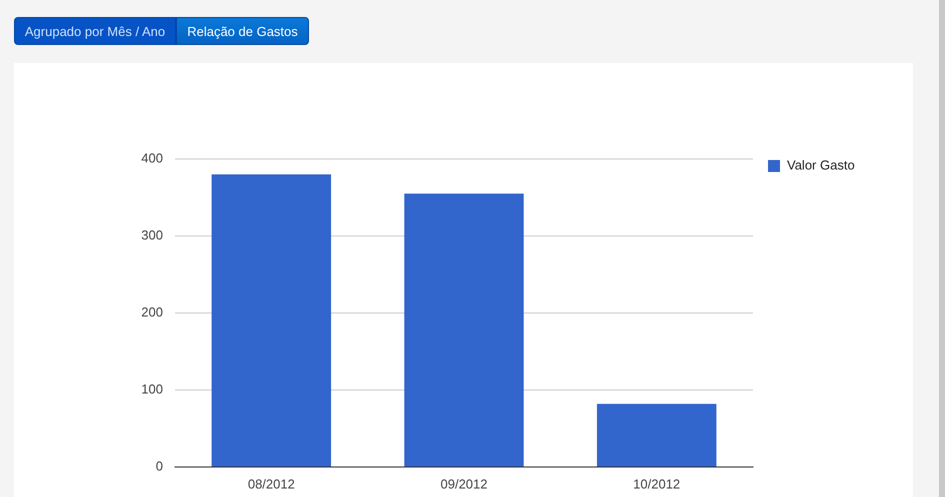 The image size is (945, 497). Describe the element at coordinates (152, 312) in the screenshot. I see `y-tick-label: 200` at that location.